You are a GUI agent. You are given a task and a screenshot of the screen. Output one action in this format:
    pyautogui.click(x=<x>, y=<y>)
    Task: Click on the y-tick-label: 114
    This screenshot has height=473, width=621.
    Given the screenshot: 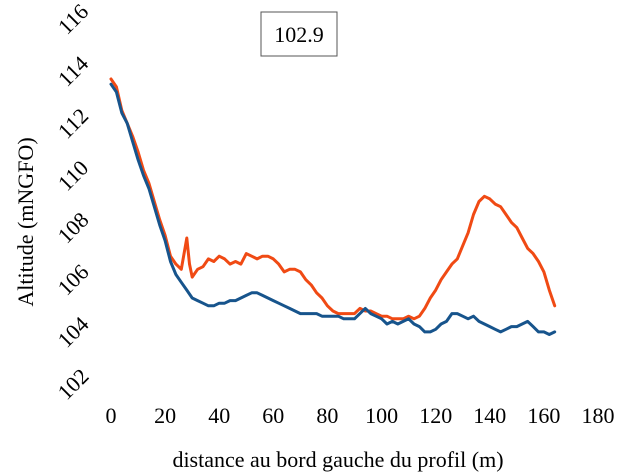 What is the action you would take?
    pyautogui.click(x=73, y=71)
    